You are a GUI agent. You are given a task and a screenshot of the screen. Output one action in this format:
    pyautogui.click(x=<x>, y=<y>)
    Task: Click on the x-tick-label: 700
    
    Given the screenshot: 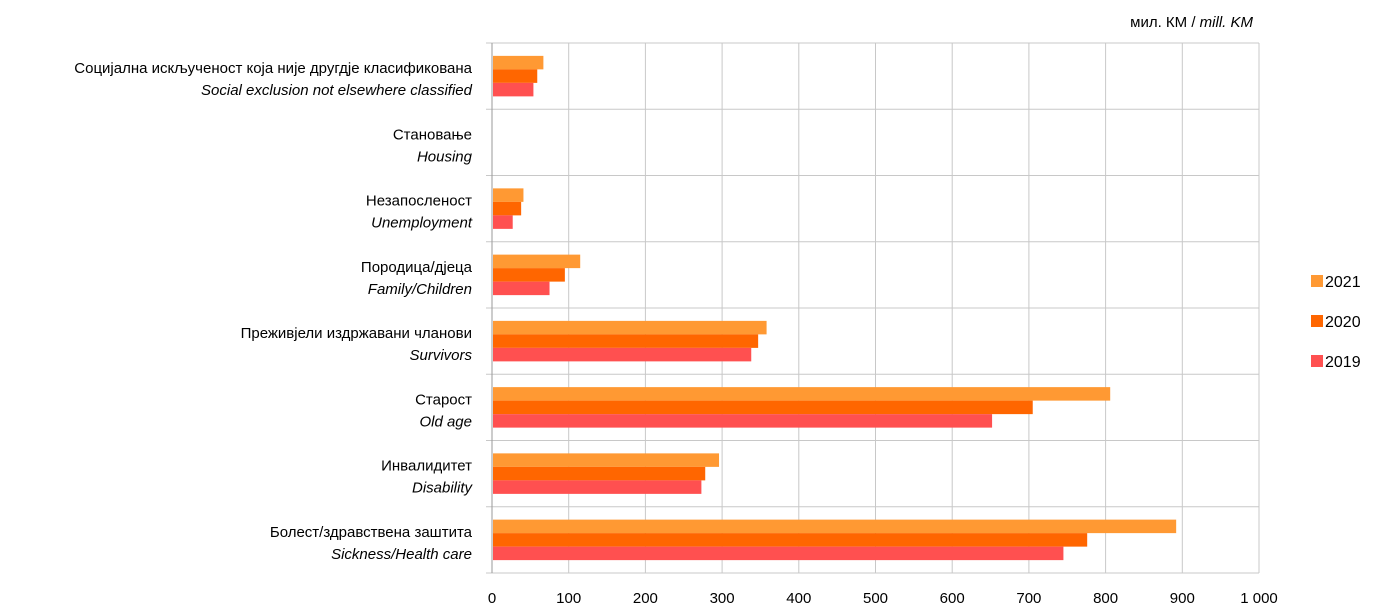 What is the action you would take?
    pyautogui.click(x=1028, y=598)
    